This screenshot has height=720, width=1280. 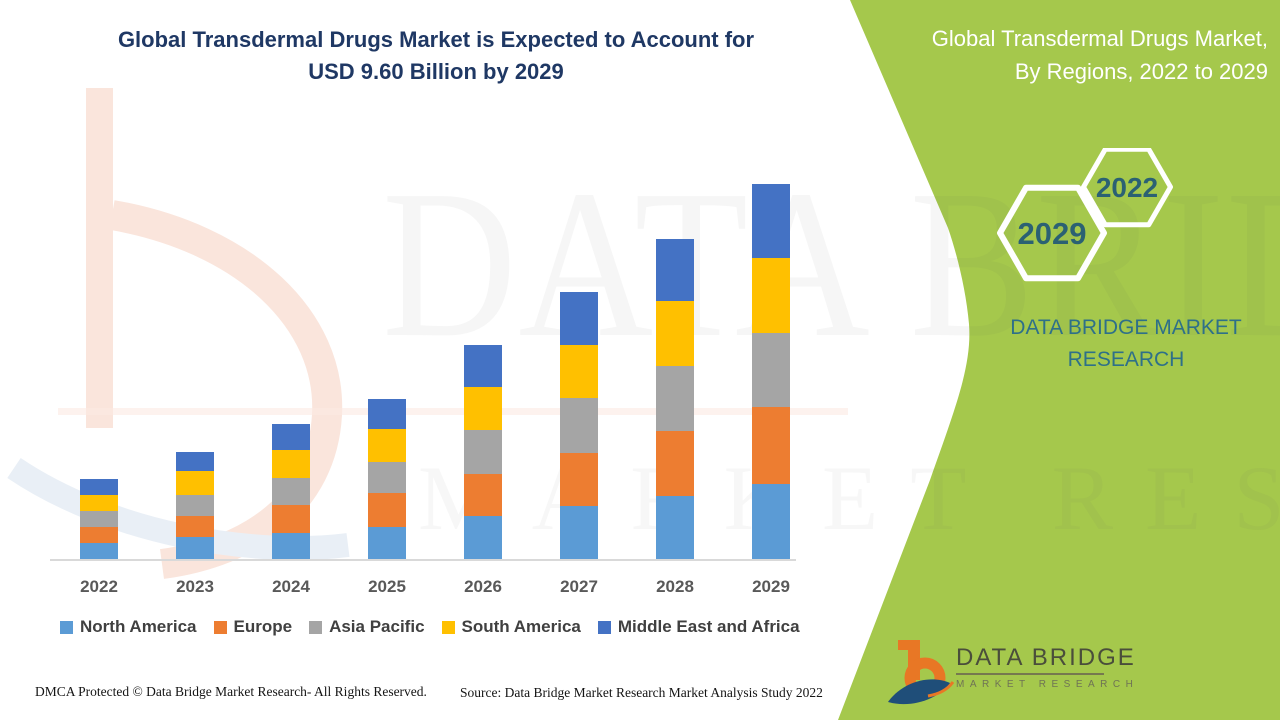 What do you see at coordinates (1047, 684) in the screenshot?
I see `logo-subtitle: MARKET RESEARCH` at bounding box center [1047, 684].